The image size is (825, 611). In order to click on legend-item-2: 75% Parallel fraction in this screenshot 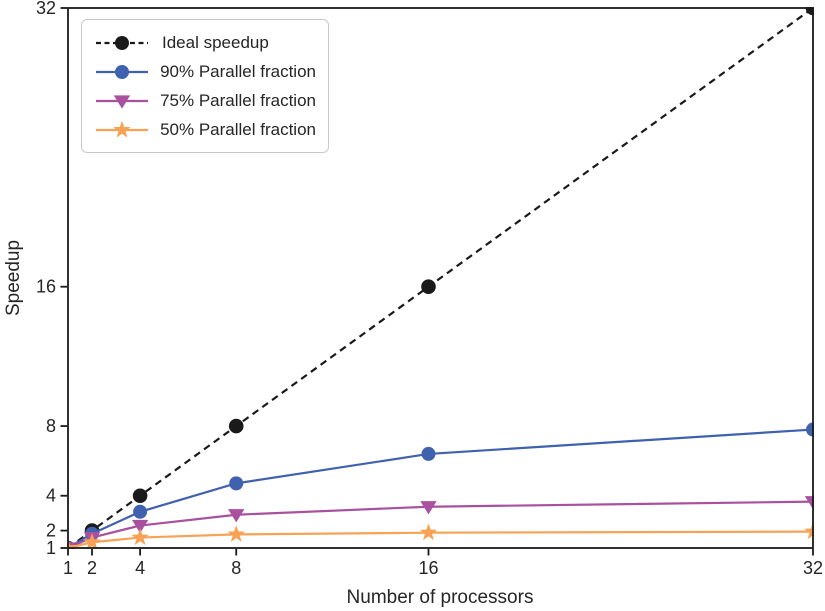, I will do `click(205, 100)`.